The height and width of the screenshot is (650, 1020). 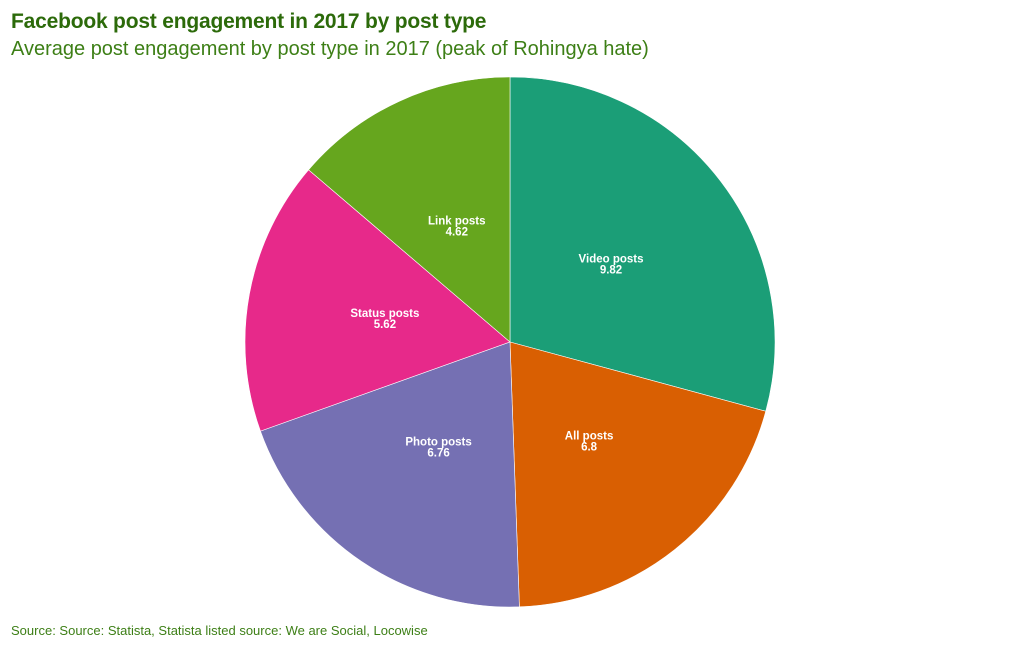 What do you see at coordinates (611, 271) in the screenshot?
I see `slice-value-video-posts: 9.82` at bounding box center [611, 271].